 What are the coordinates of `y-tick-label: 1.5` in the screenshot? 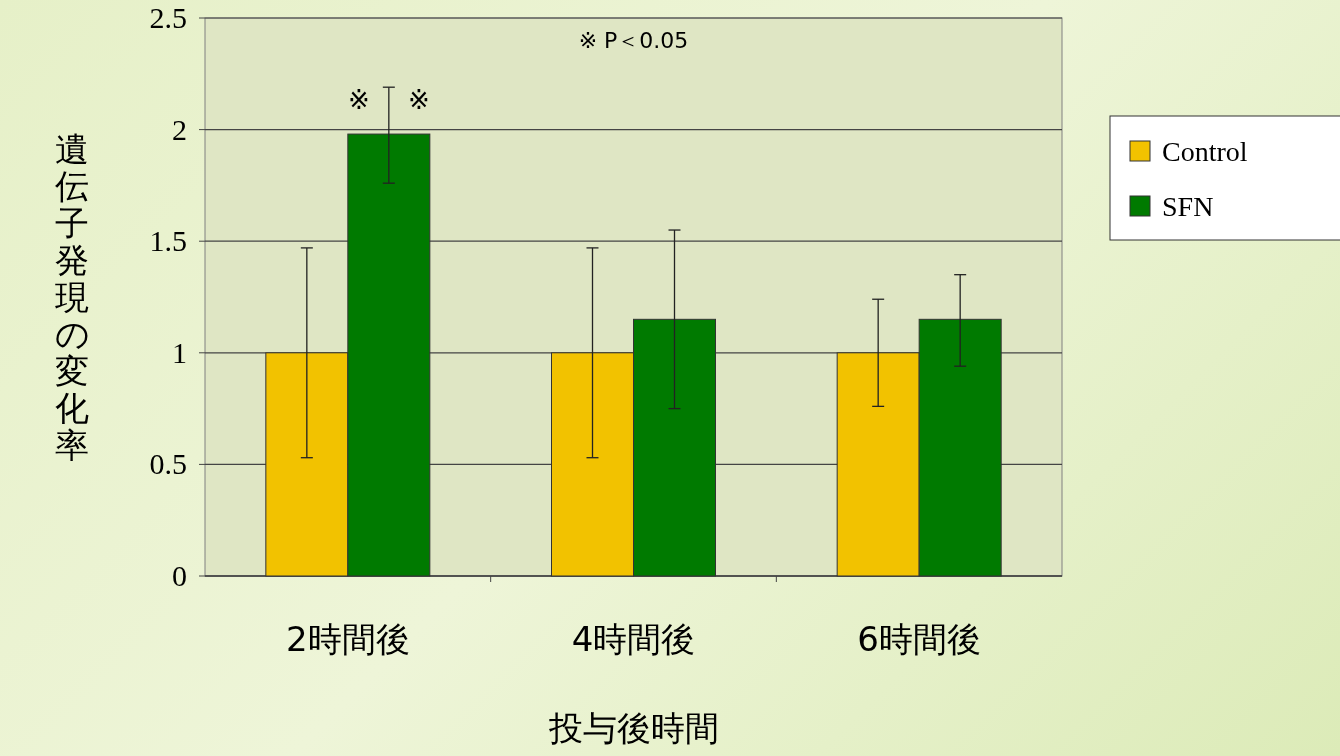 It's located at (168, 241).